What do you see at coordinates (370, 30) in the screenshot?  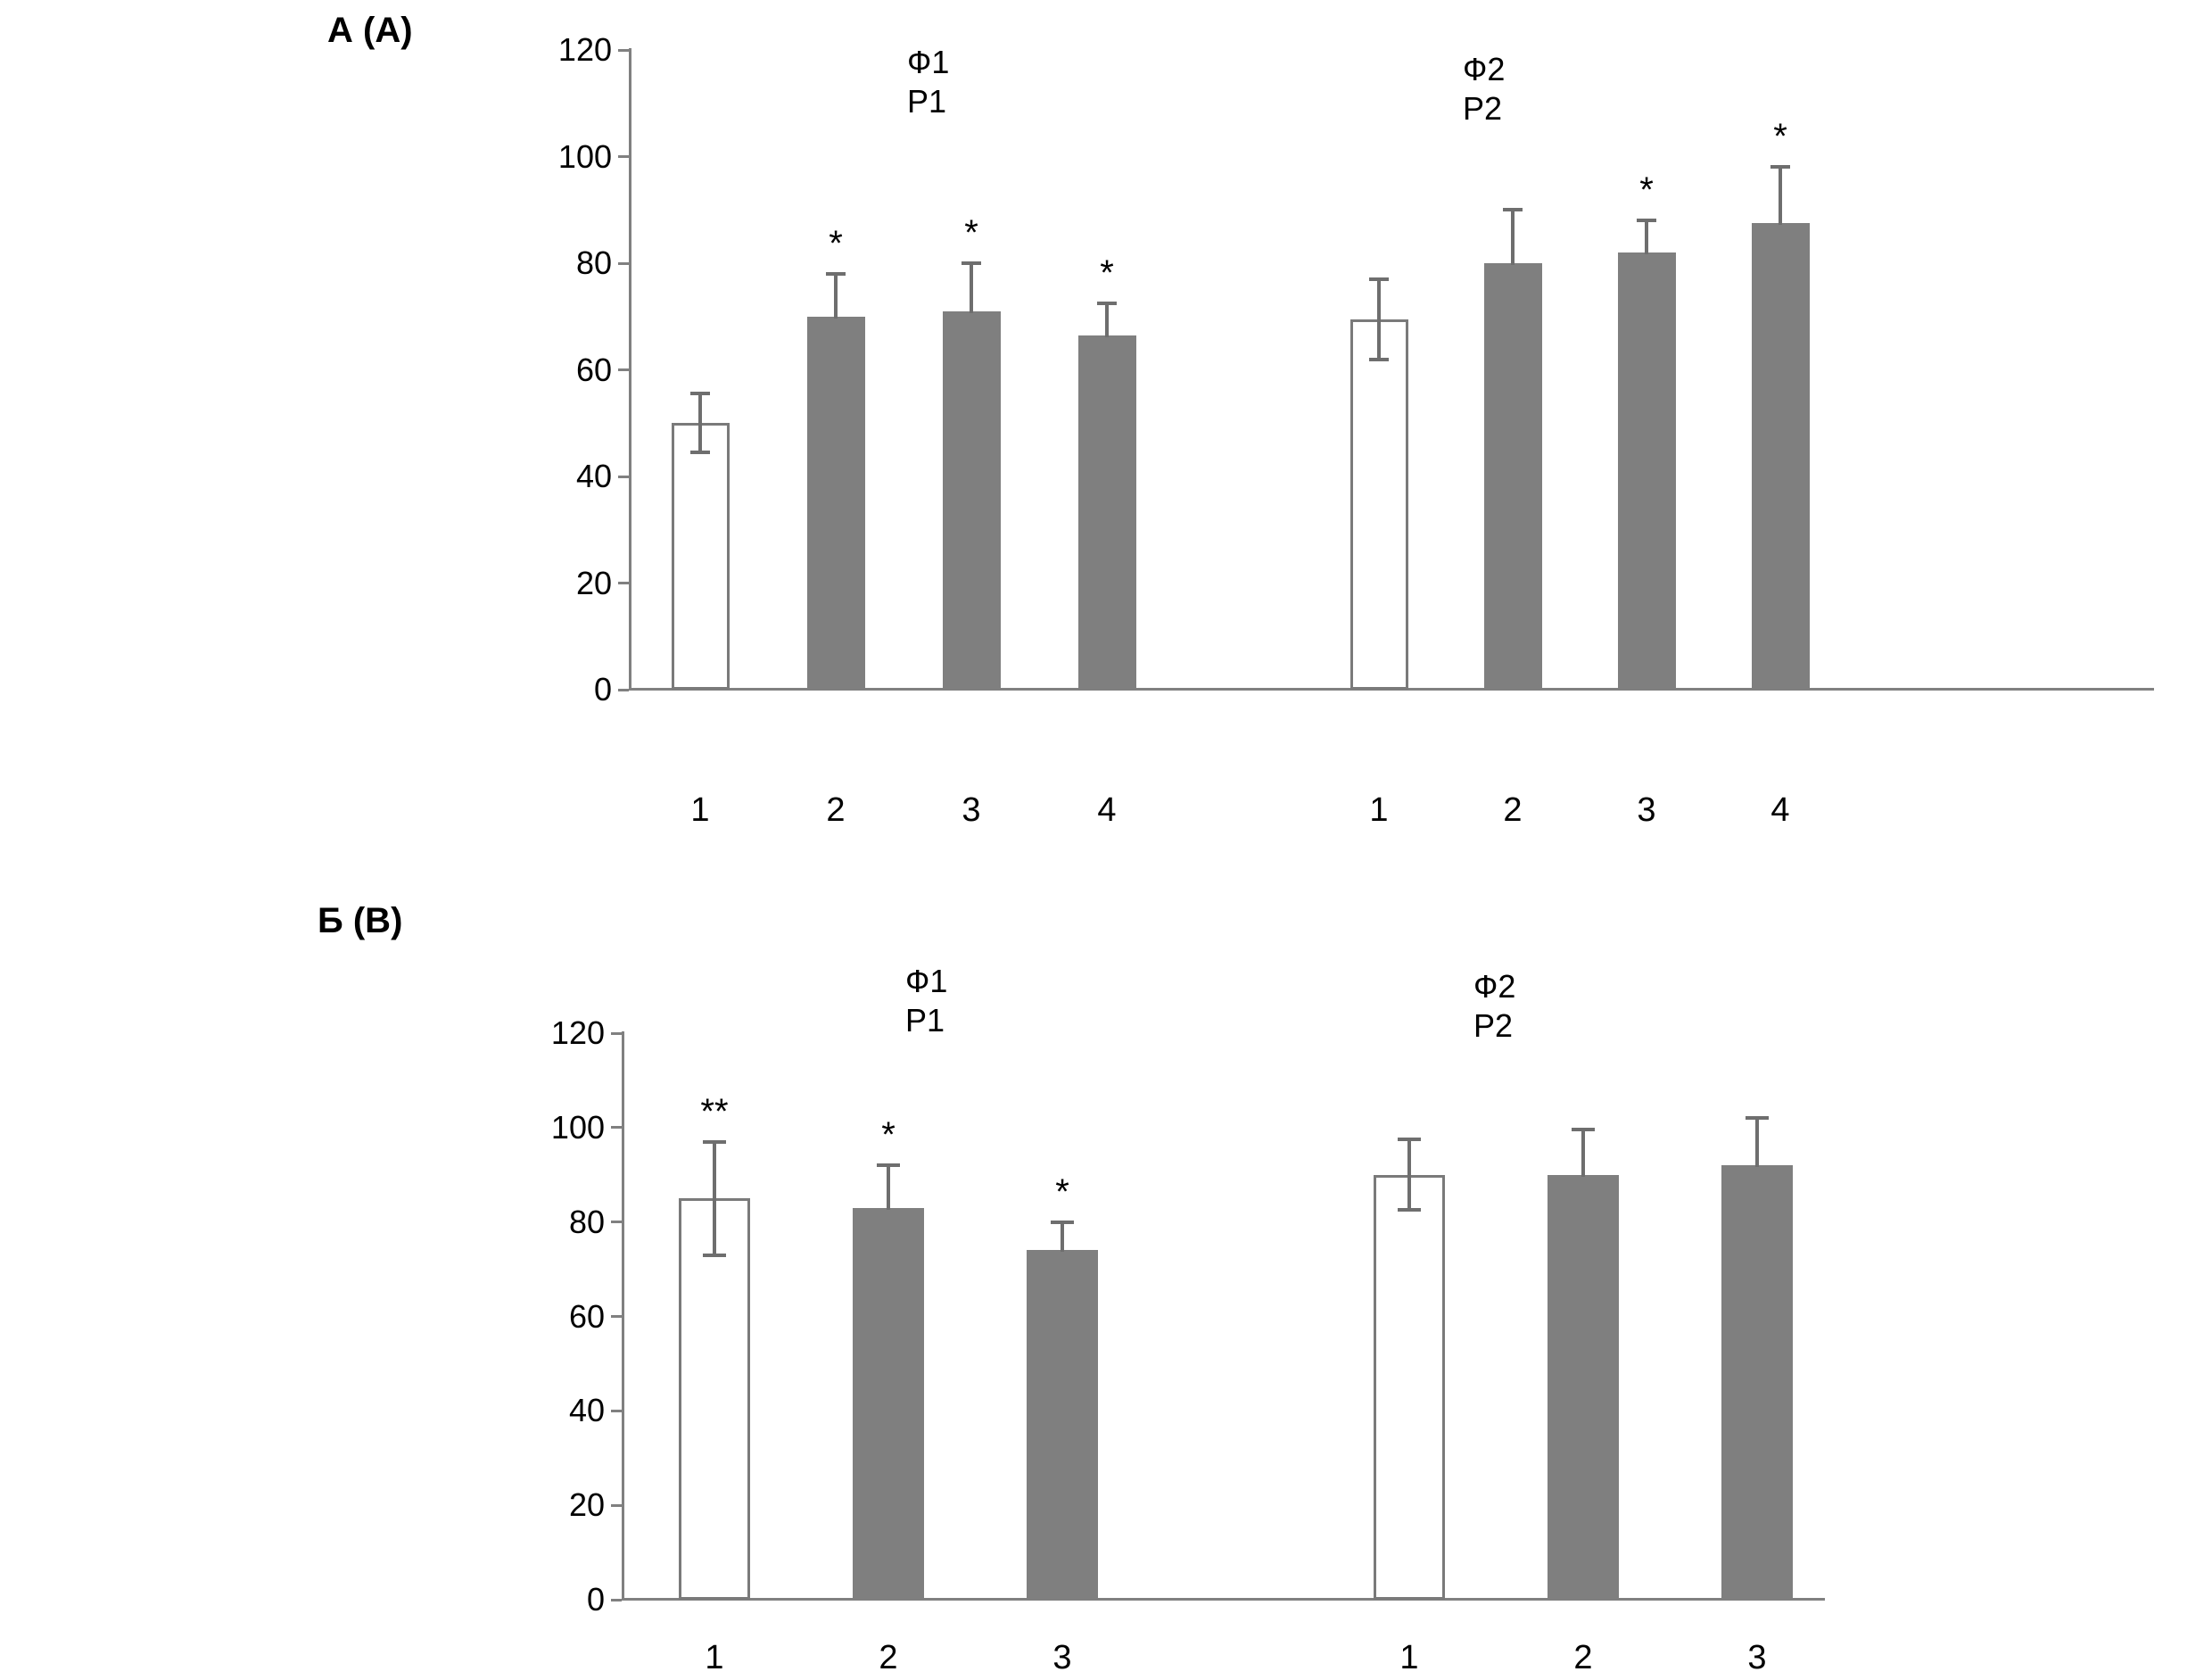 I see `panel-a-title: А (A)` at bounding box center [370, 30].